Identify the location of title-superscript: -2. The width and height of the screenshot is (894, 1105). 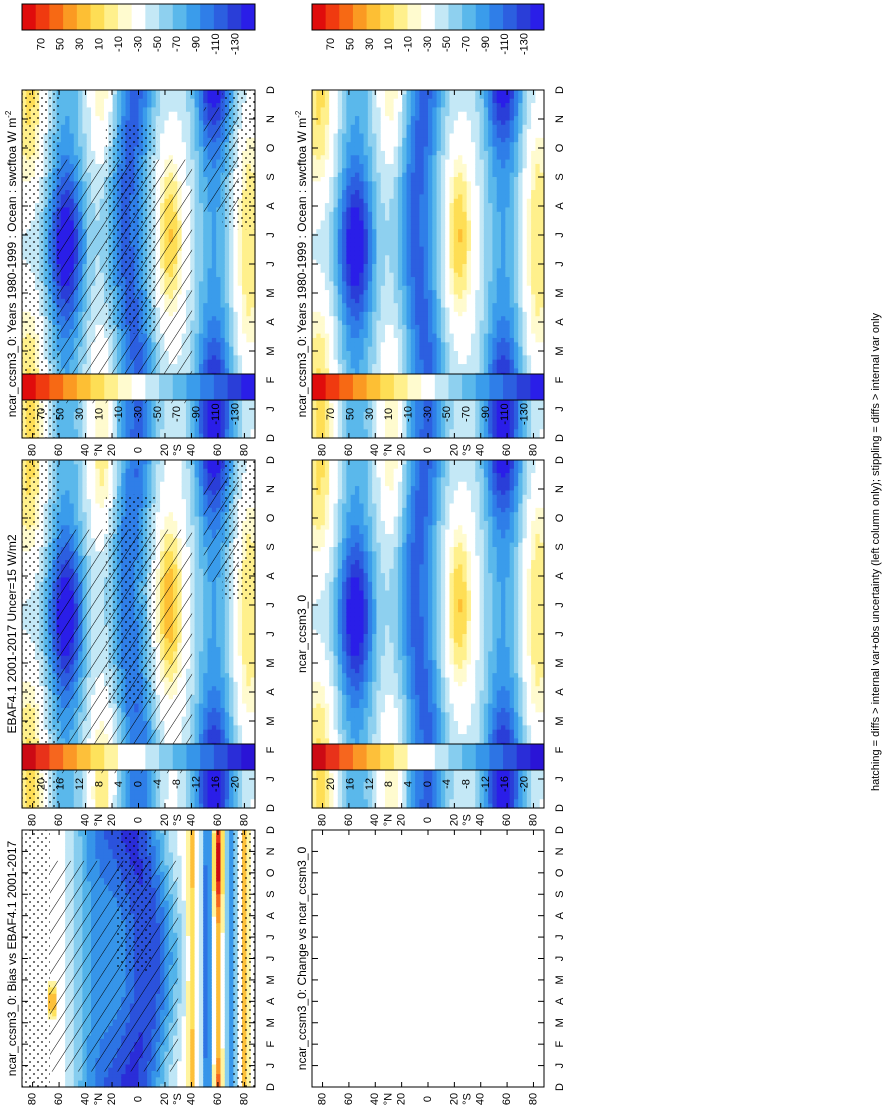
(8, 114).